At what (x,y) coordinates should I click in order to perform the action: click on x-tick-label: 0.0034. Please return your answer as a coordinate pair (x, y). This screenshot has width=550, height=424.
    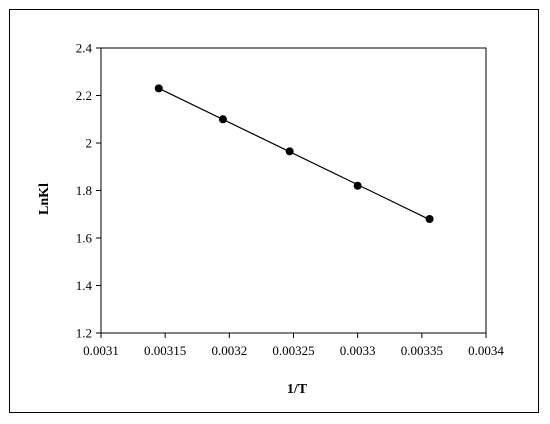
    Looking at the image, I should click on (486, 350).